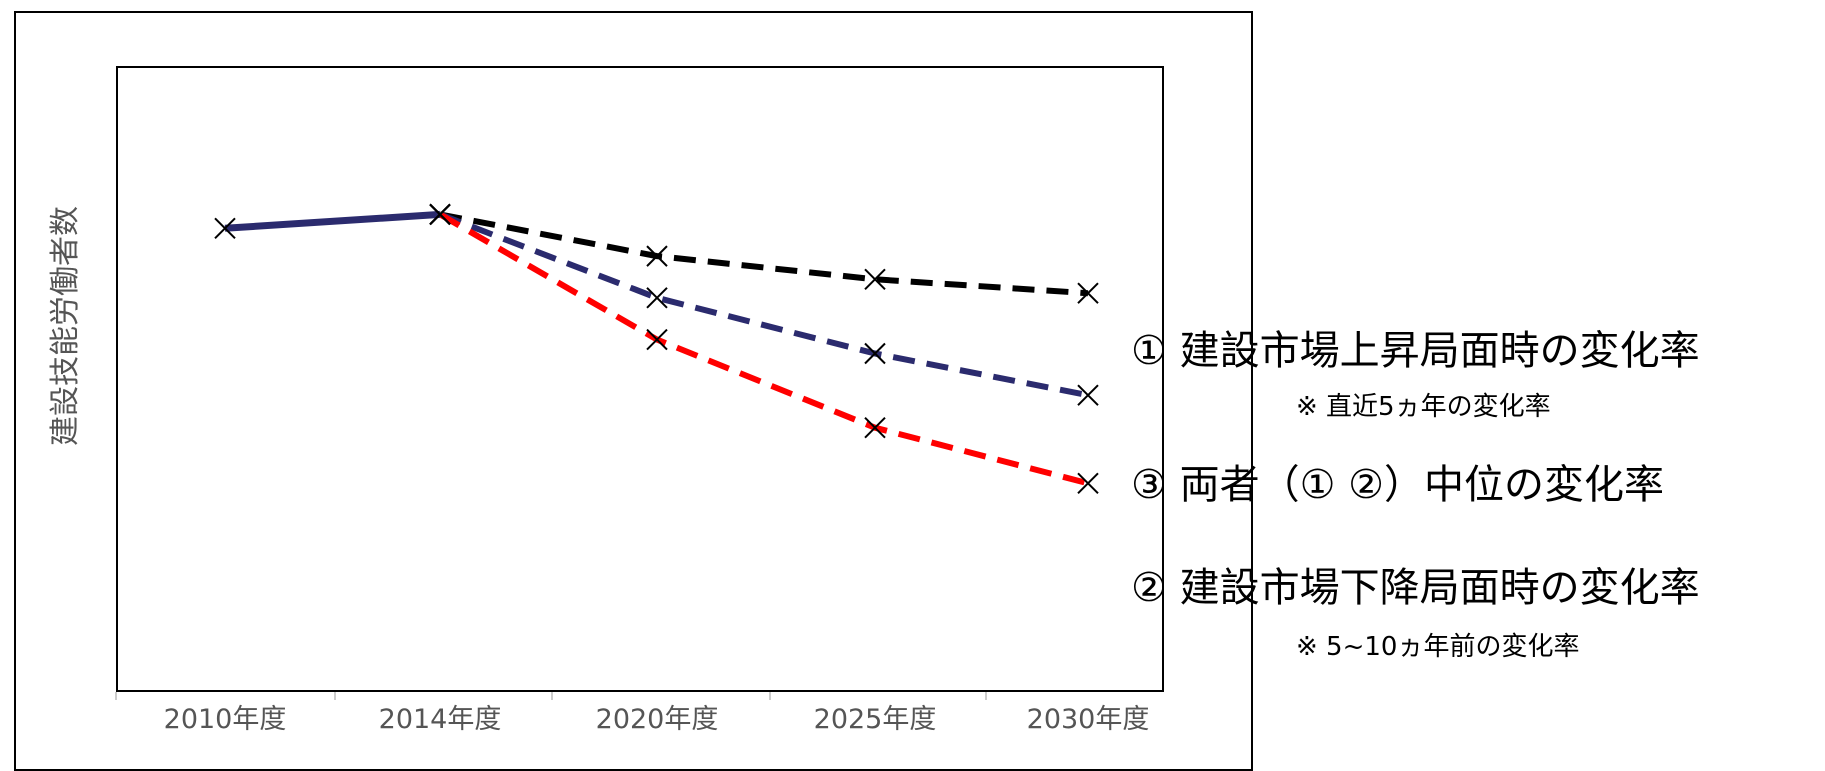 The width and height of the screenshot is (1825, 771). Describe the element at coordinates (1438, 647) in the screenshot. I see `annotation-note-2: ※ 5~10ヵ年前の変化率` at that location.